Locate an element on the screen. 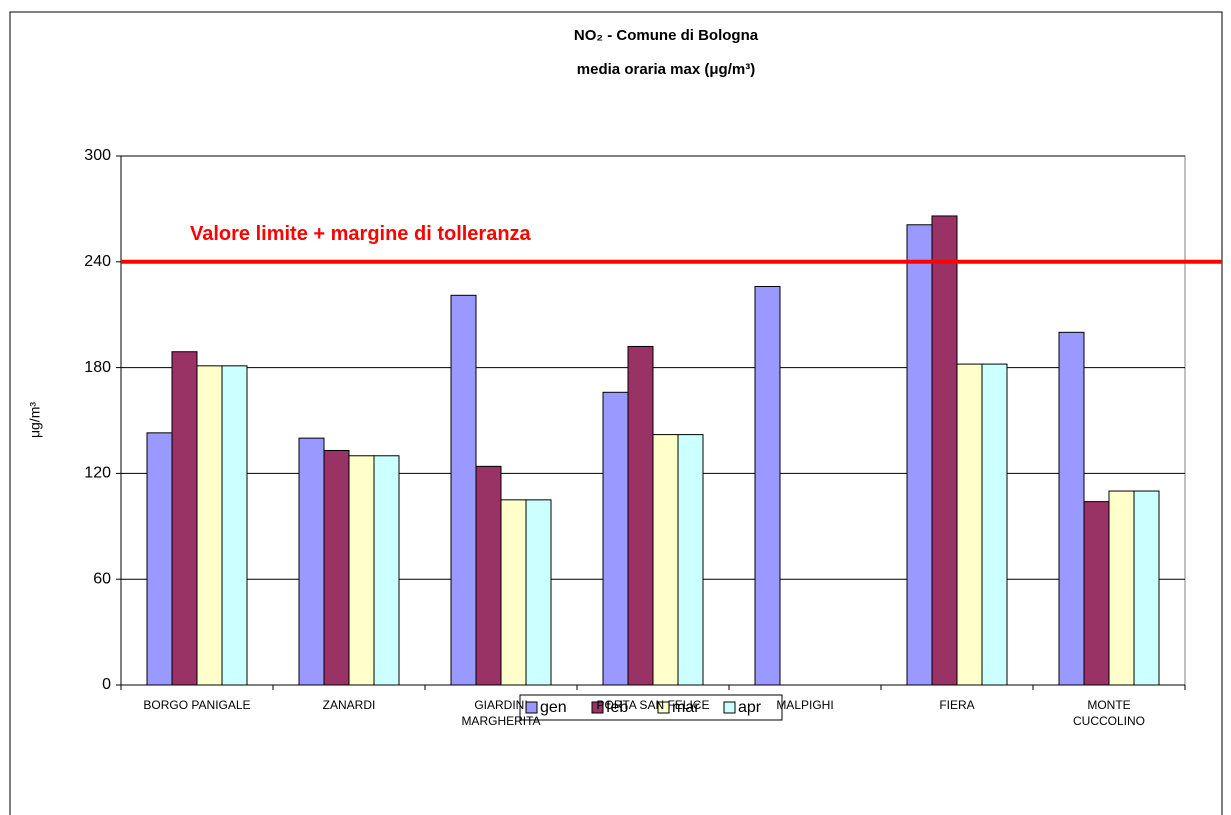  y-tick-label: 240 is located at coordinates (97, 261).